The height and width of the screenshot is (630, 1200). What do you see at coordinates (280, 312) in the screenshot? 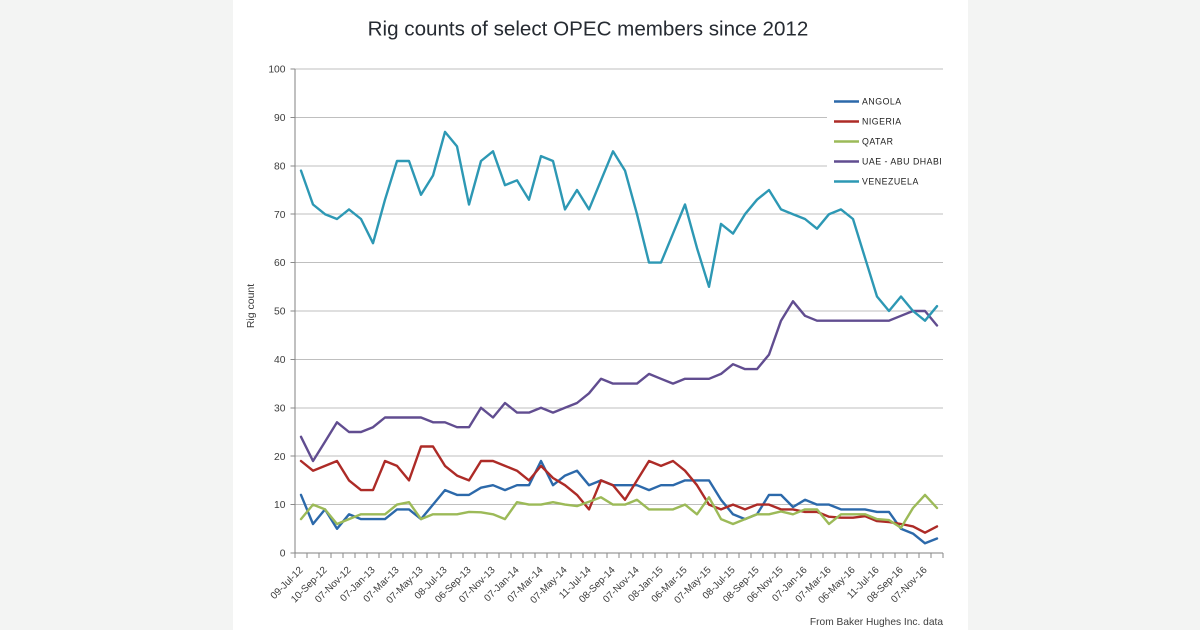
I see `svg-text: 50` at bounding box center [280, 312].